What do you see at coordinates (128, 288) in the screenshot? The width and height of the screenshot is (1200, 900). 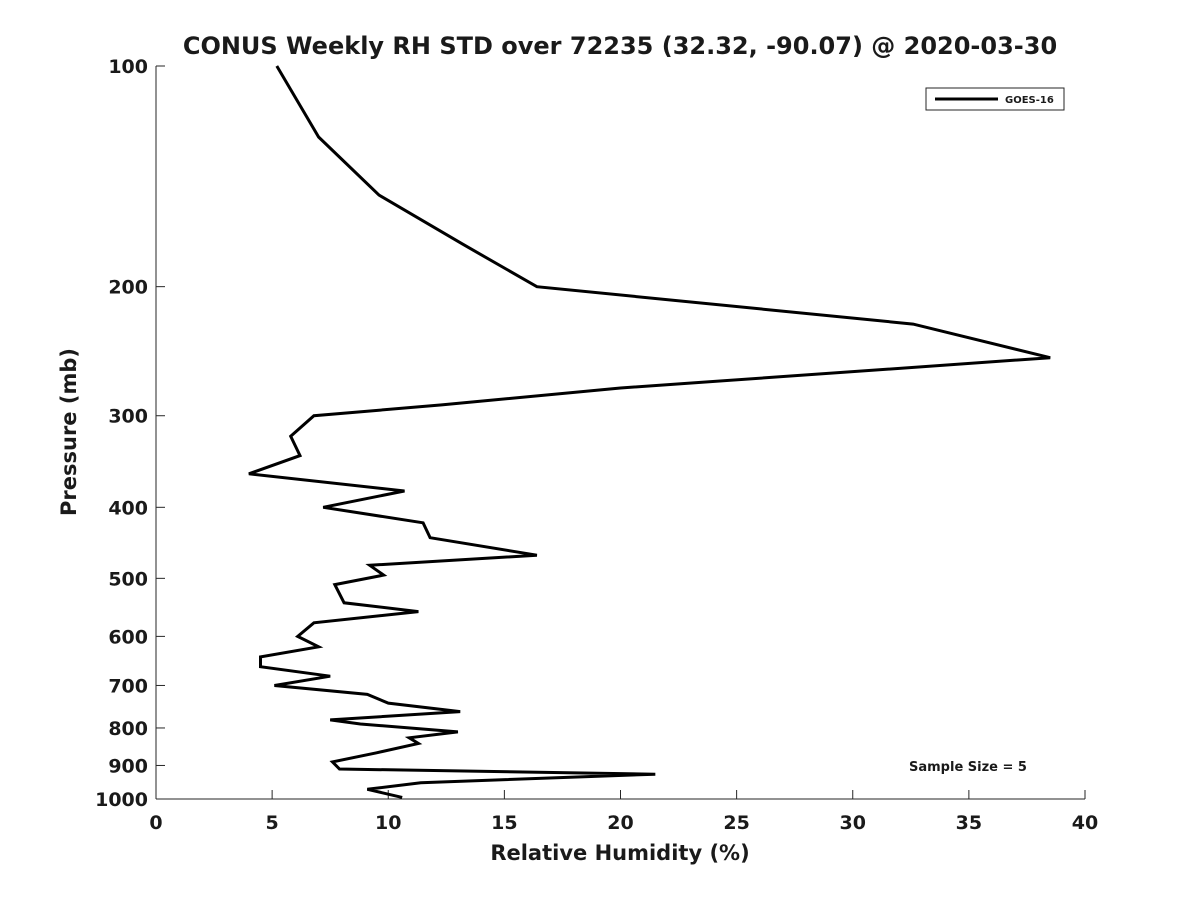 I see `y-tick-label: 200` at bounding box center [128, 288].